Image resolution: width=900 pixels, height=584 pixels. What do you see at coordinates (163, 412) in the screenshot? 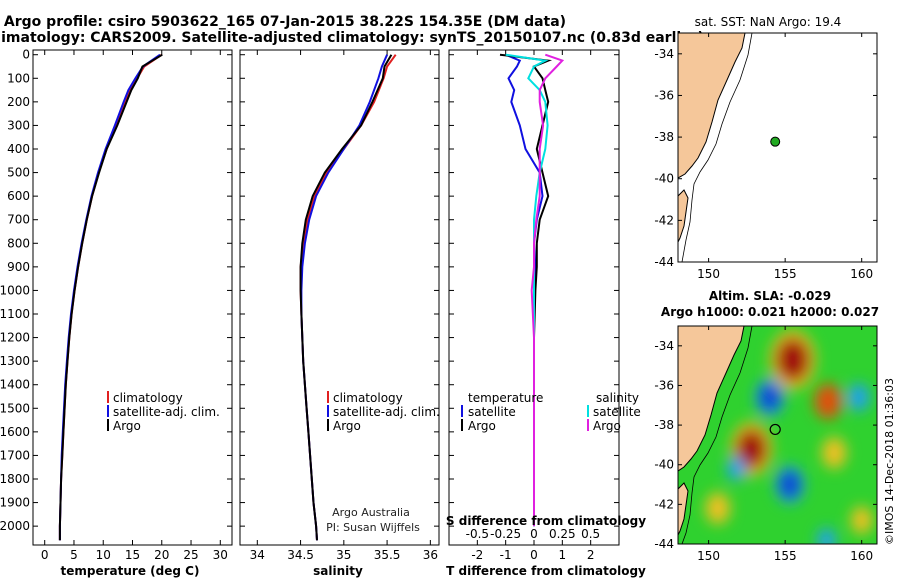
I see `temperature-legend: climatology satellite-adj. clim. Argo` at bounding box center [163, 412].